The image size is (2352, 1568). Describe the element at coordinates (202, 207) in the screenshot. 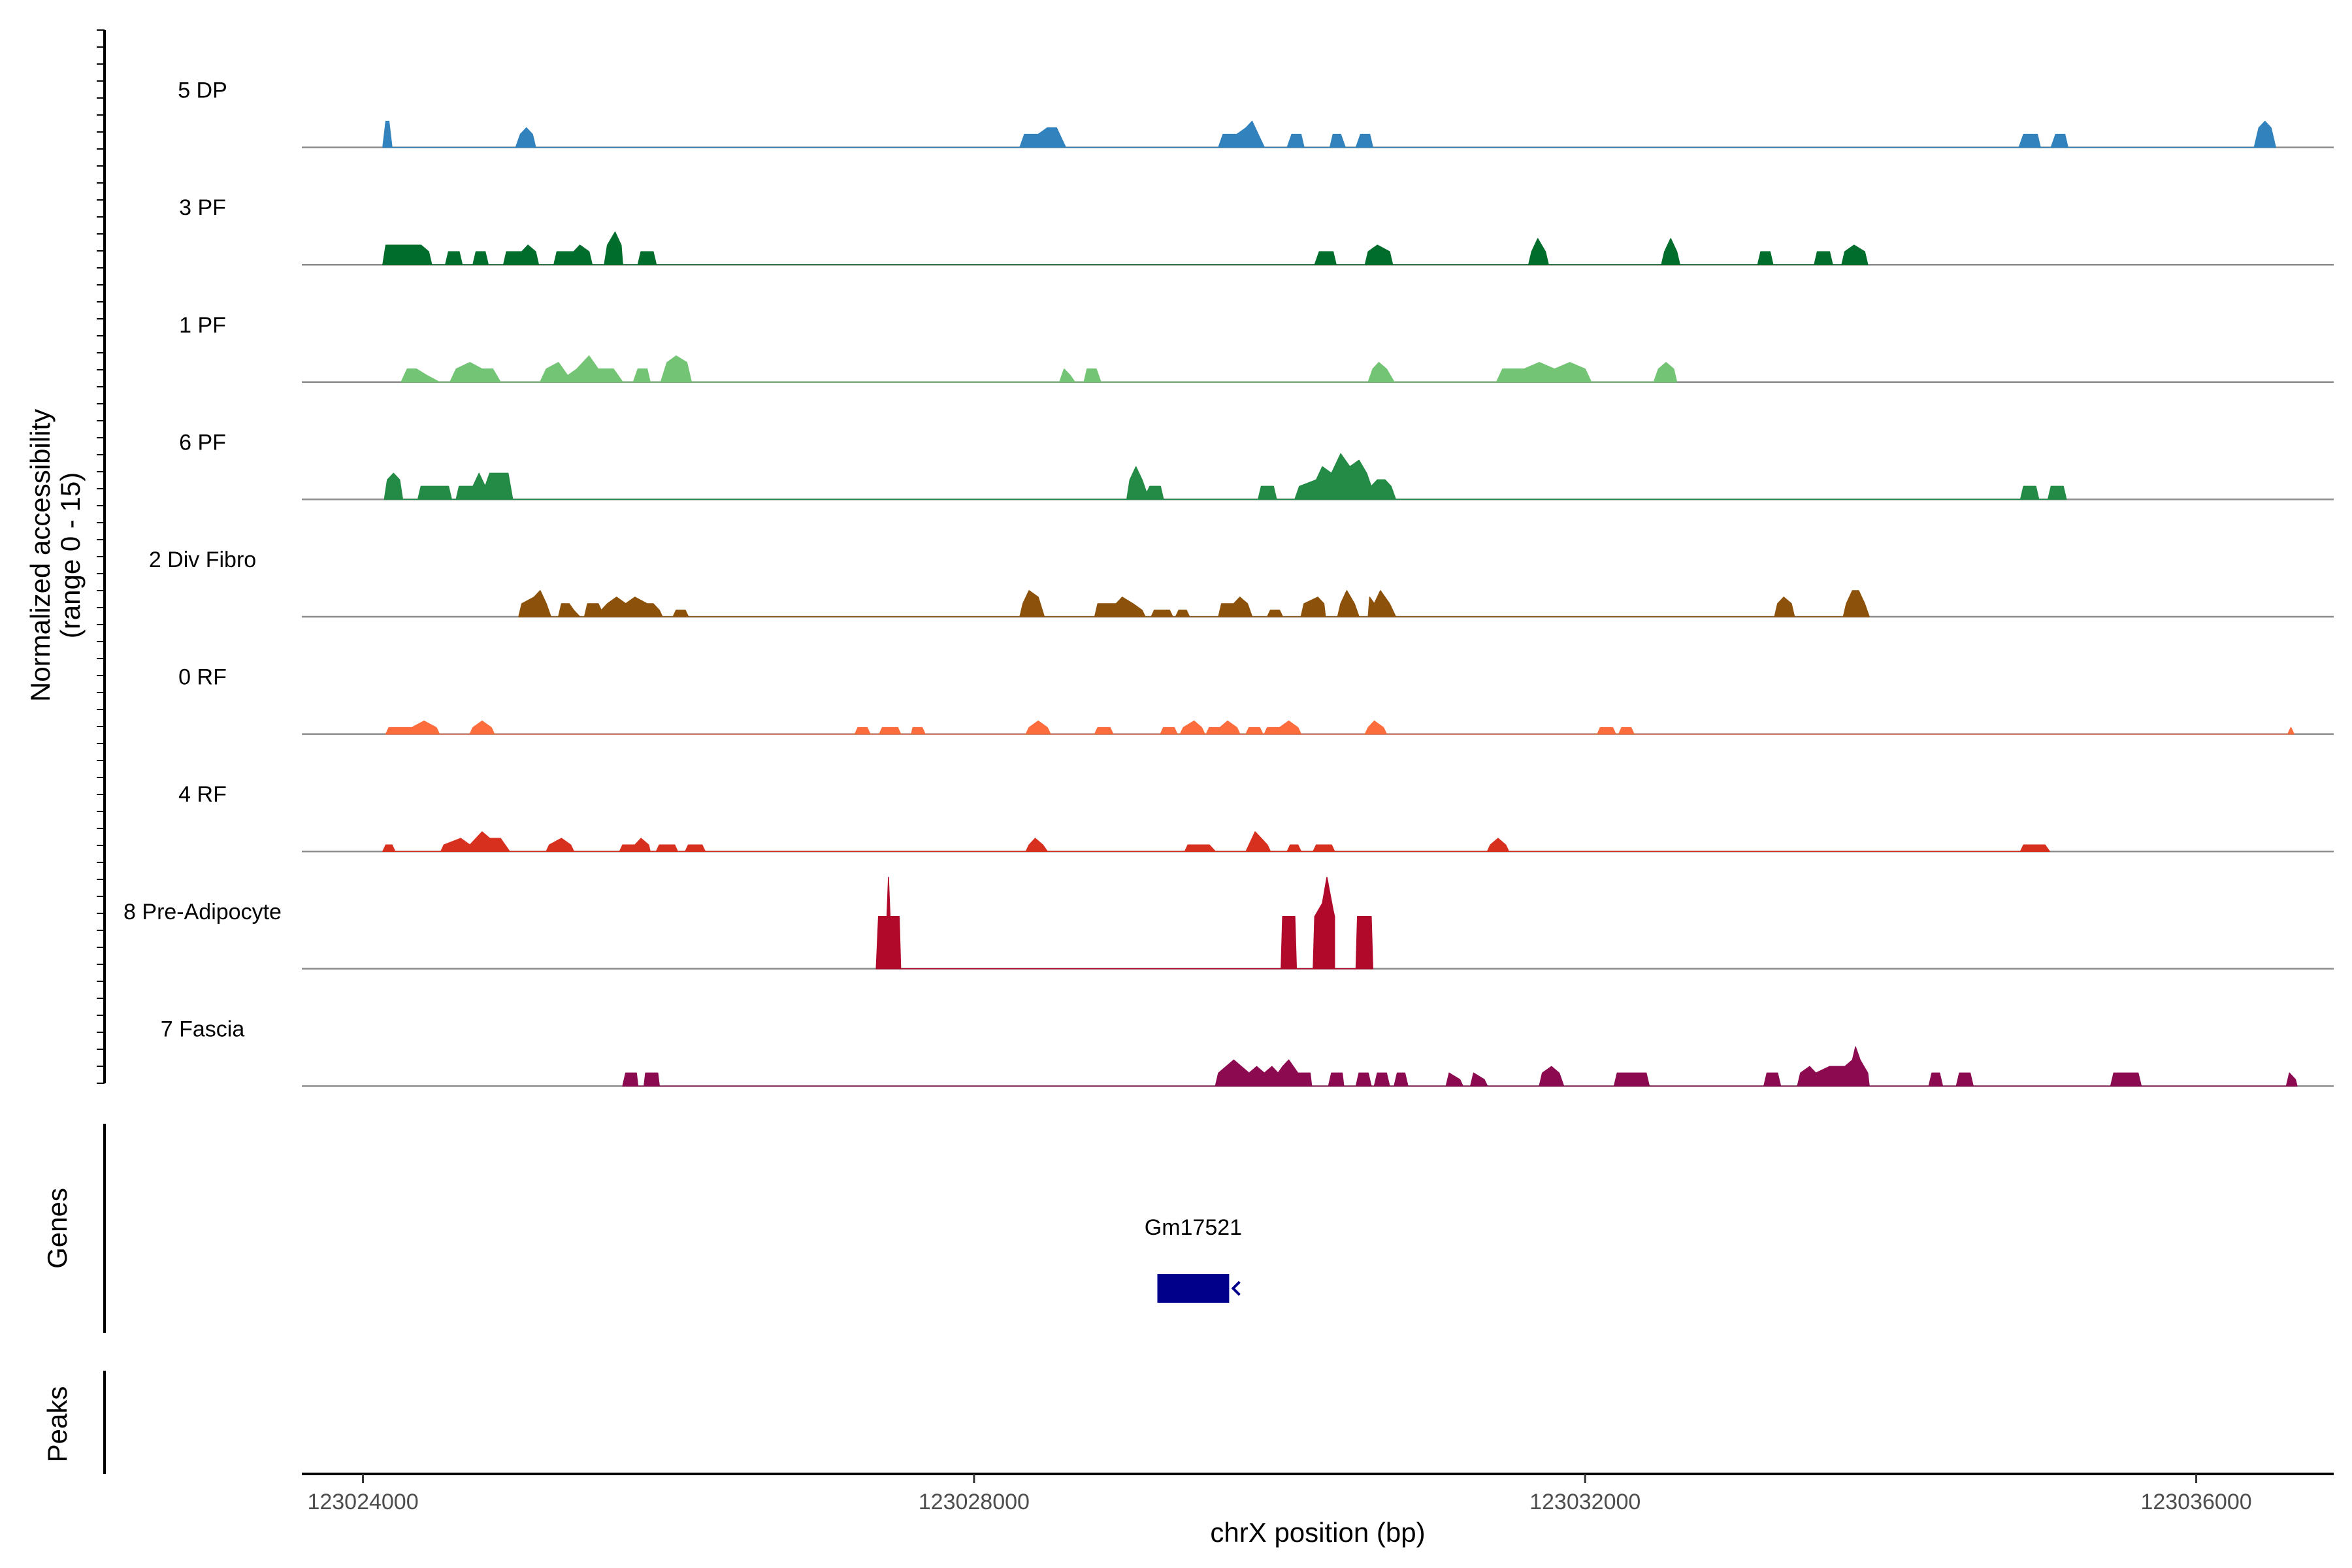

I see `track-label: 3 PF` at that location.